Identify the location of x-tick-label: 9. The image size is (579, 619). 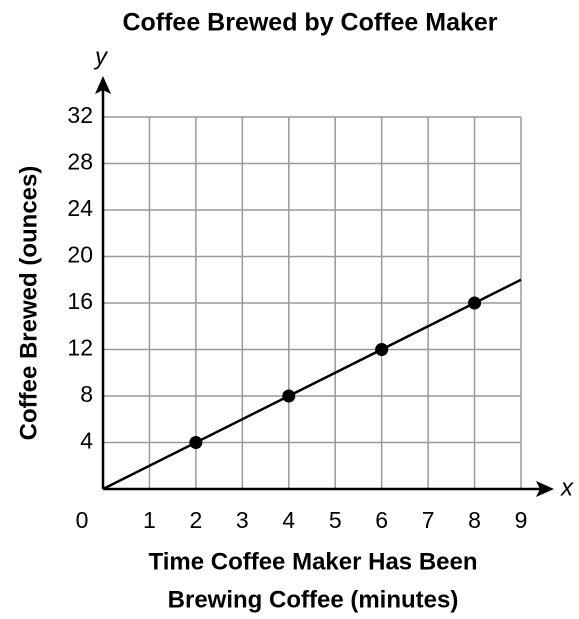
(521, 520).